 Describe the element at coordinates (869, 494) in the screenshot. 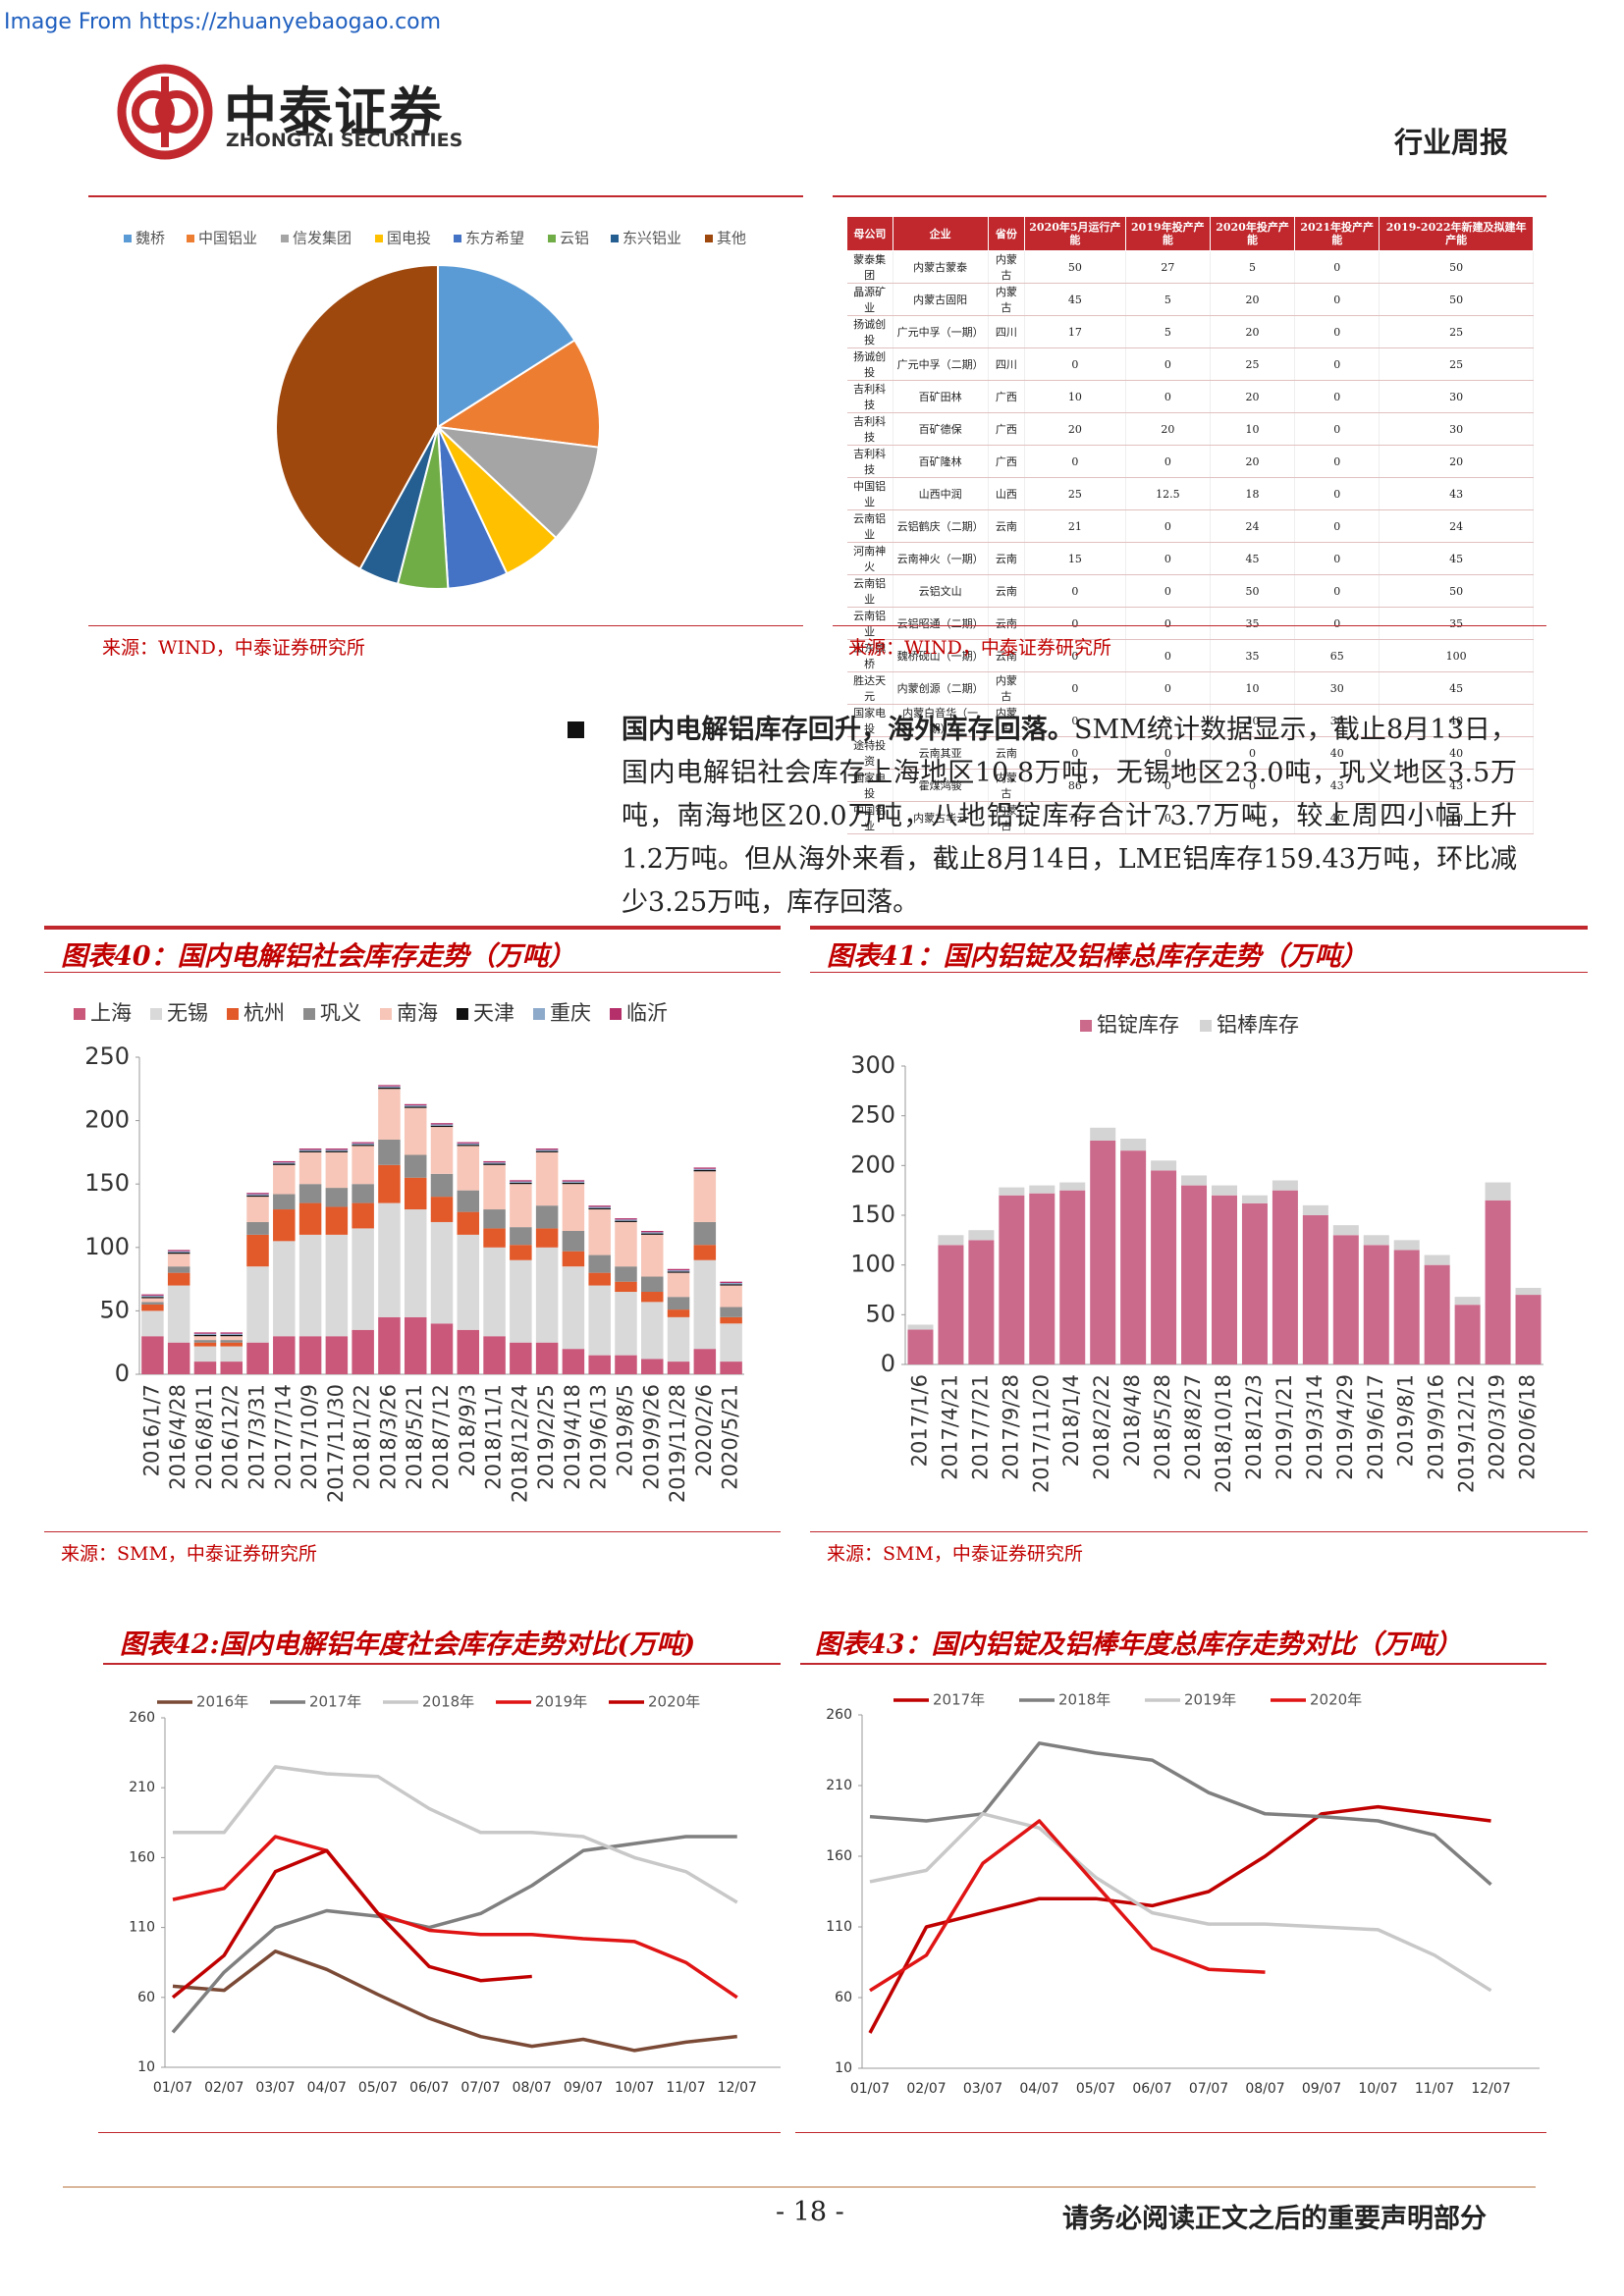

I see `table-cell: 中国铝业` at that location.